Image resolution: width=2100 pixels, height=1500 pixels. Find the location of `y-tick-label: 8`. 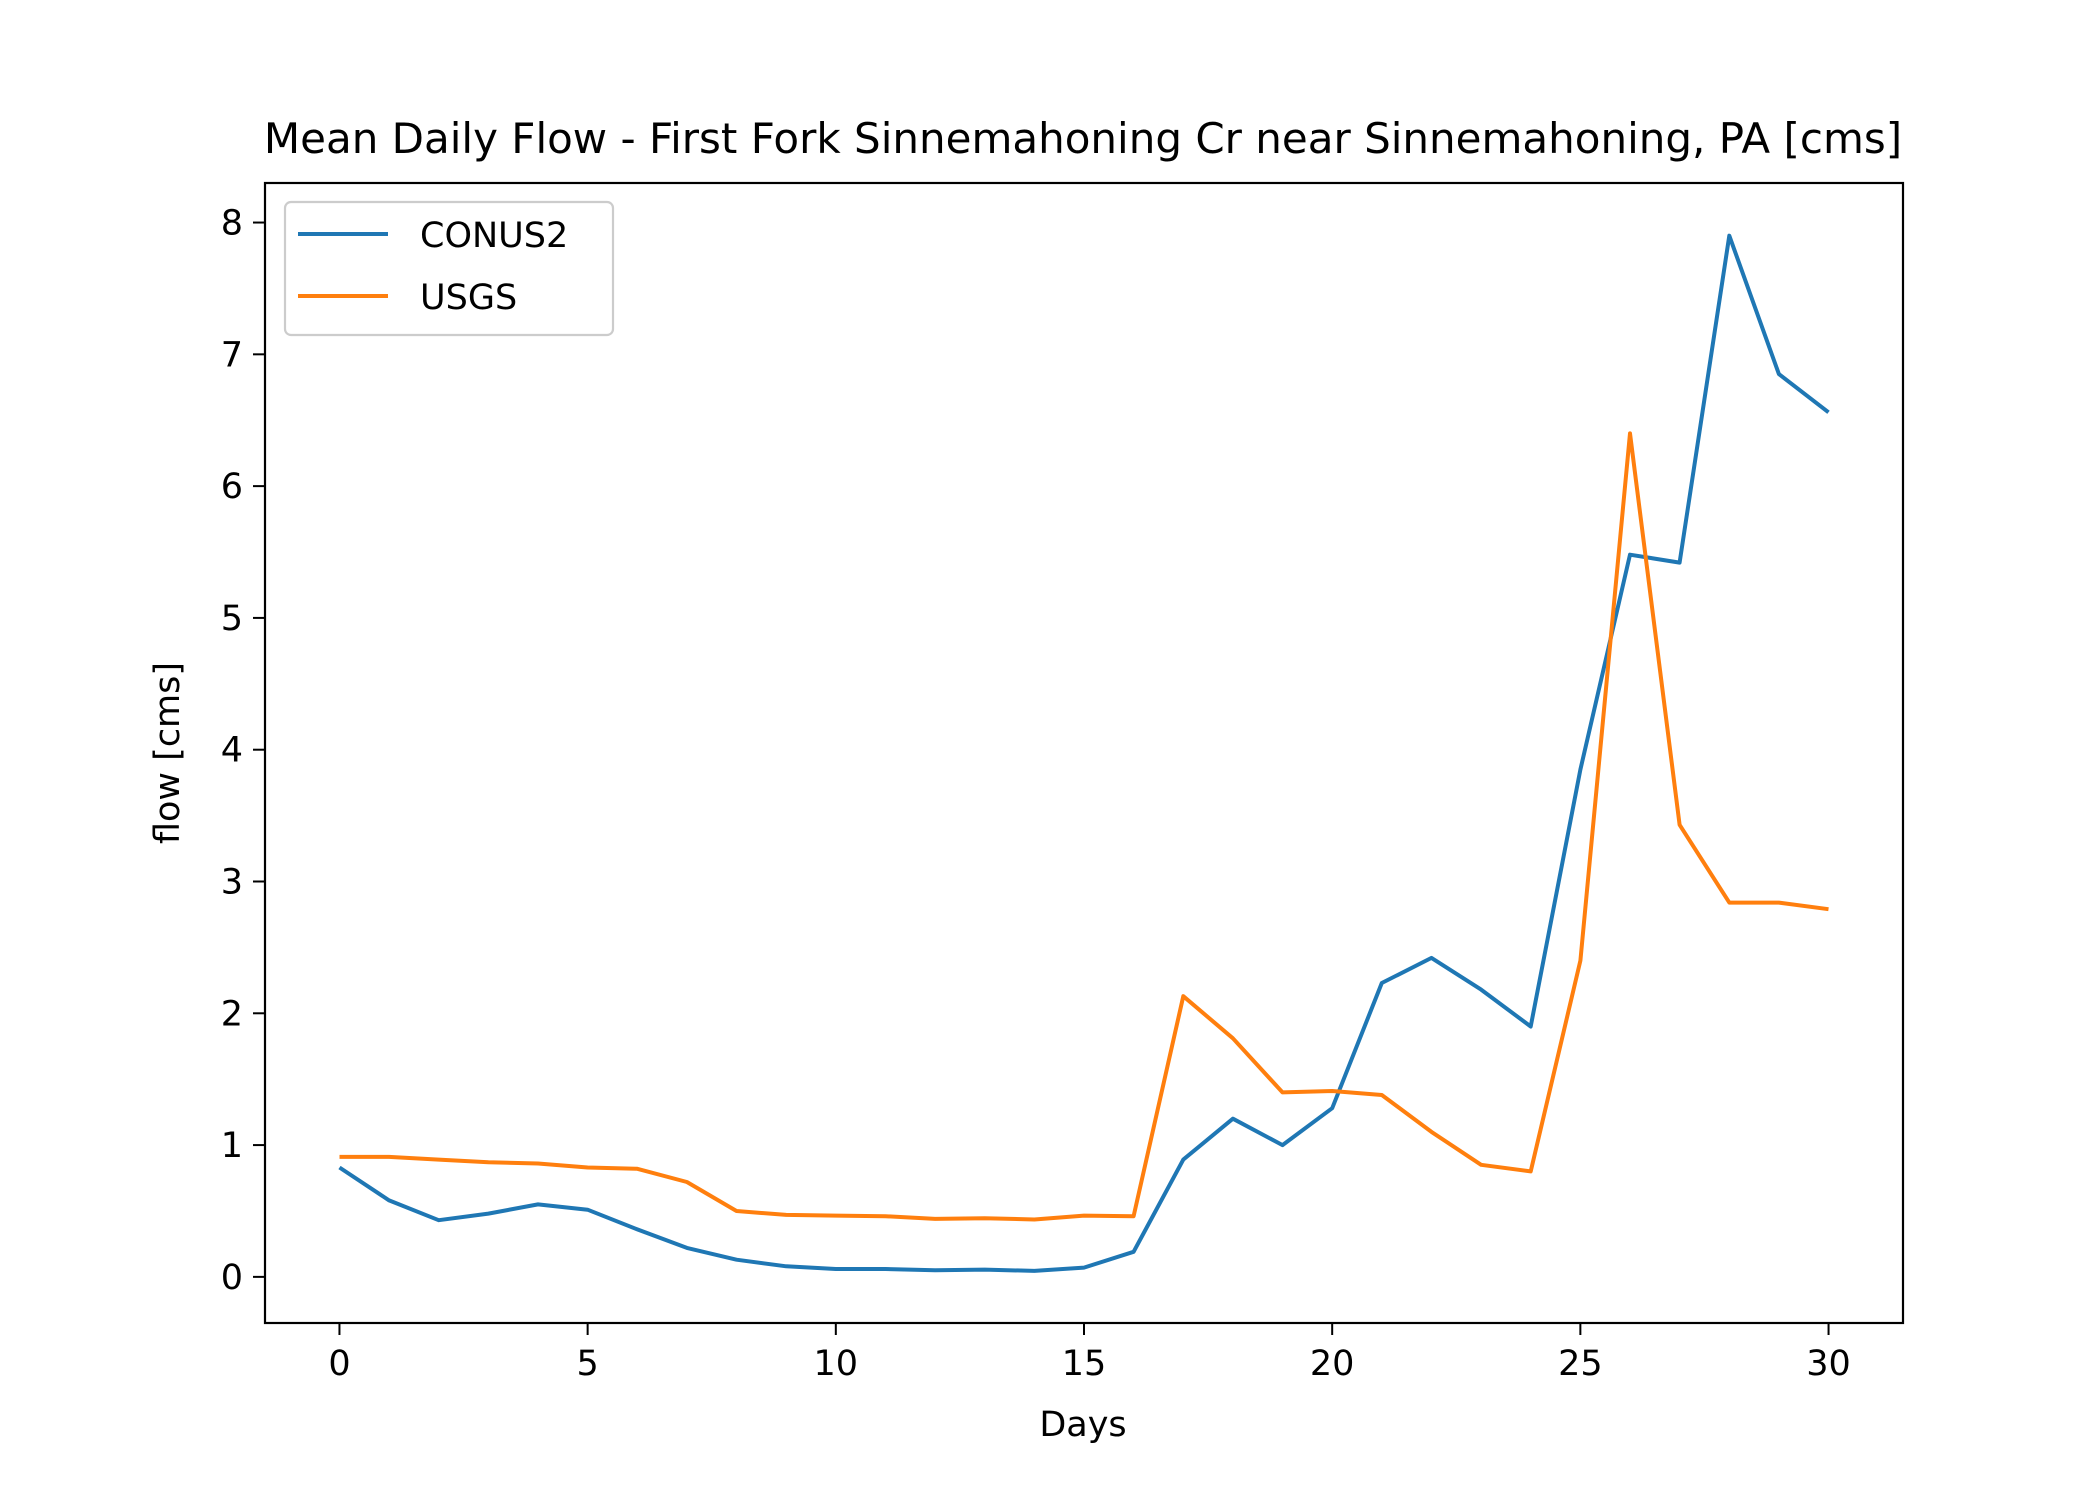

y-tick-label: 8 is located at coordinates (232, 224).